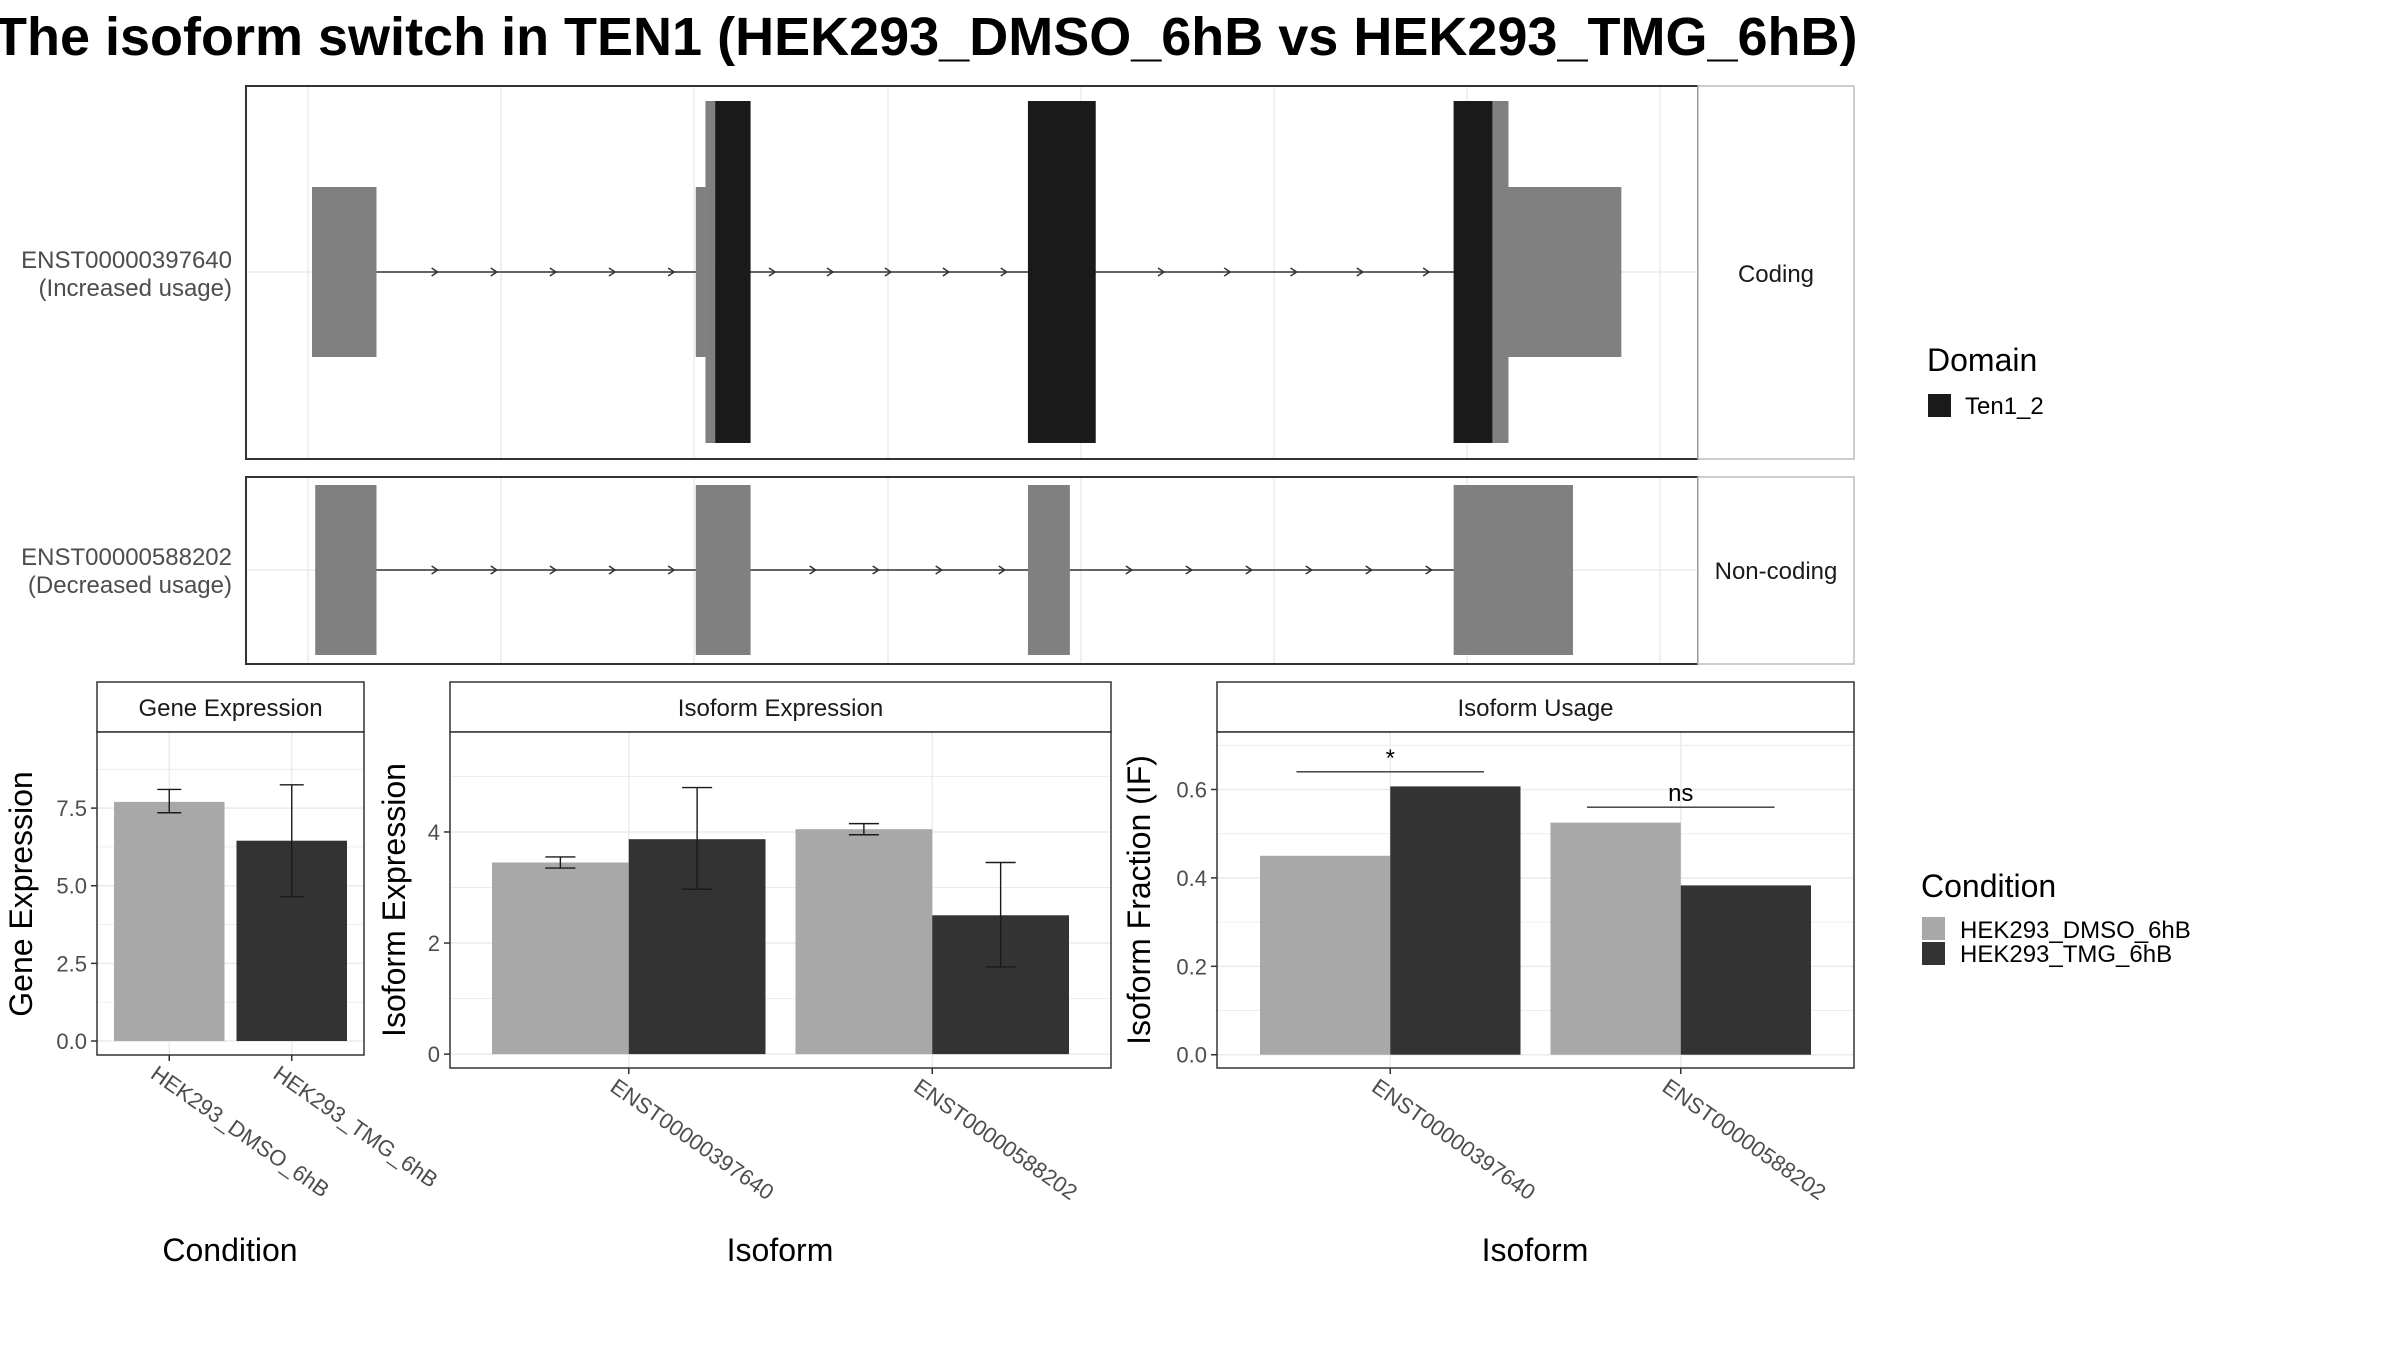 This screenshot has width=2400, height=1350. I want to click on domain-legend-key, so click(1939, 405).